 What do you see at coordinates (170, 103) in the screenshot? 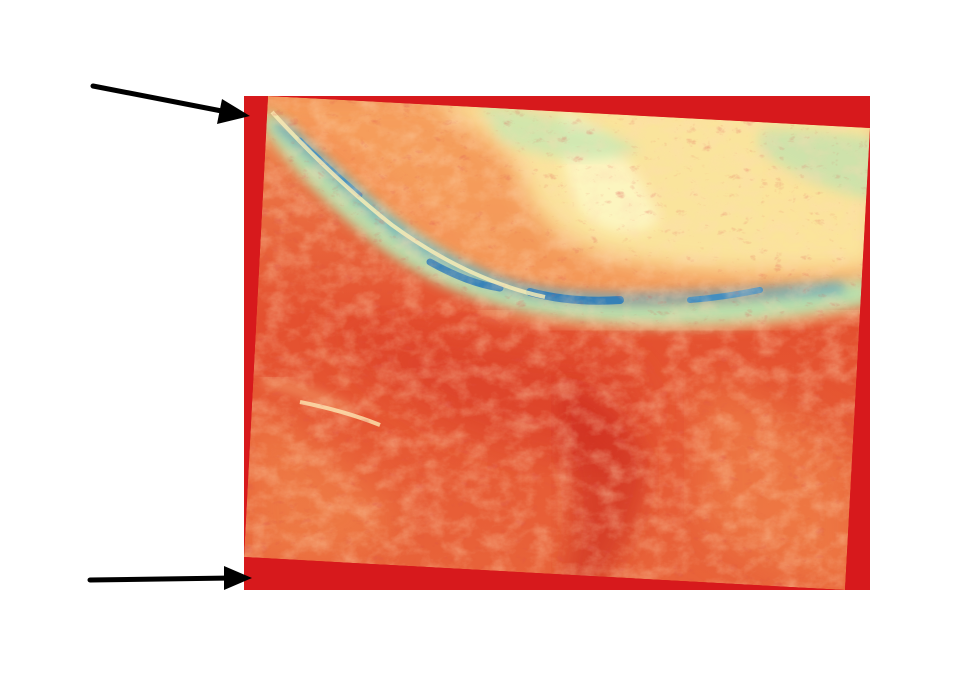
I see `top-left-arrow` at bounding box center [170, 103].